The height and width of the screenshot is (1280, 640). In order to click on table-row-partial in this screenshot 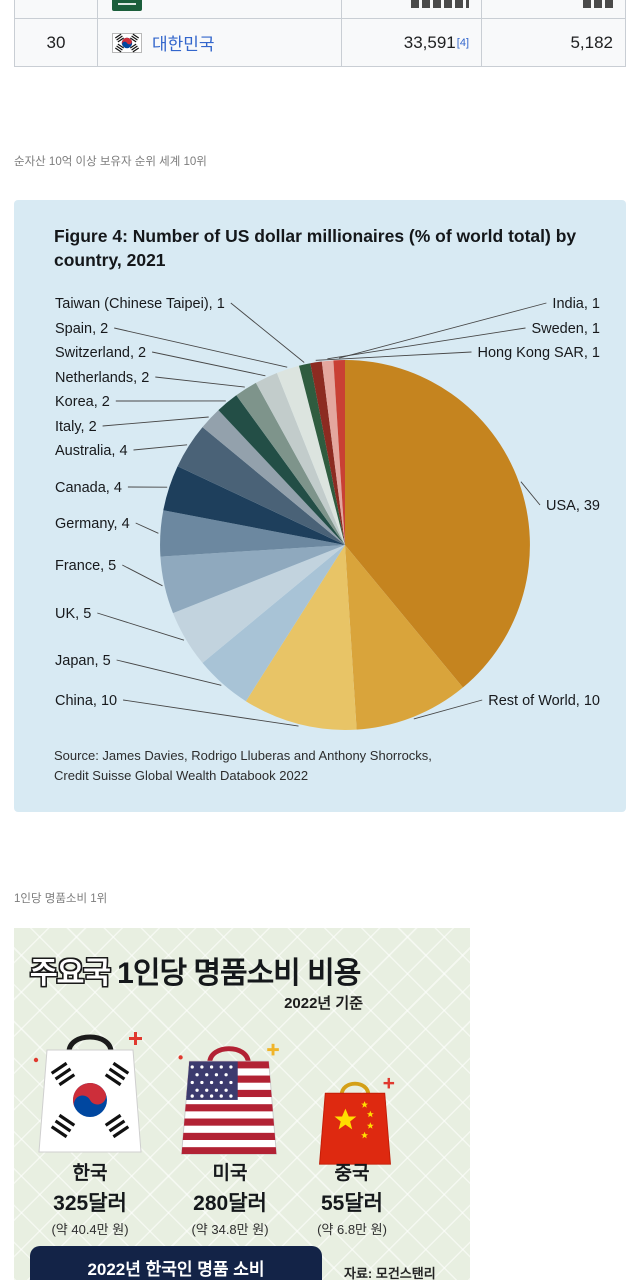, I will do `click(320, 9)`.